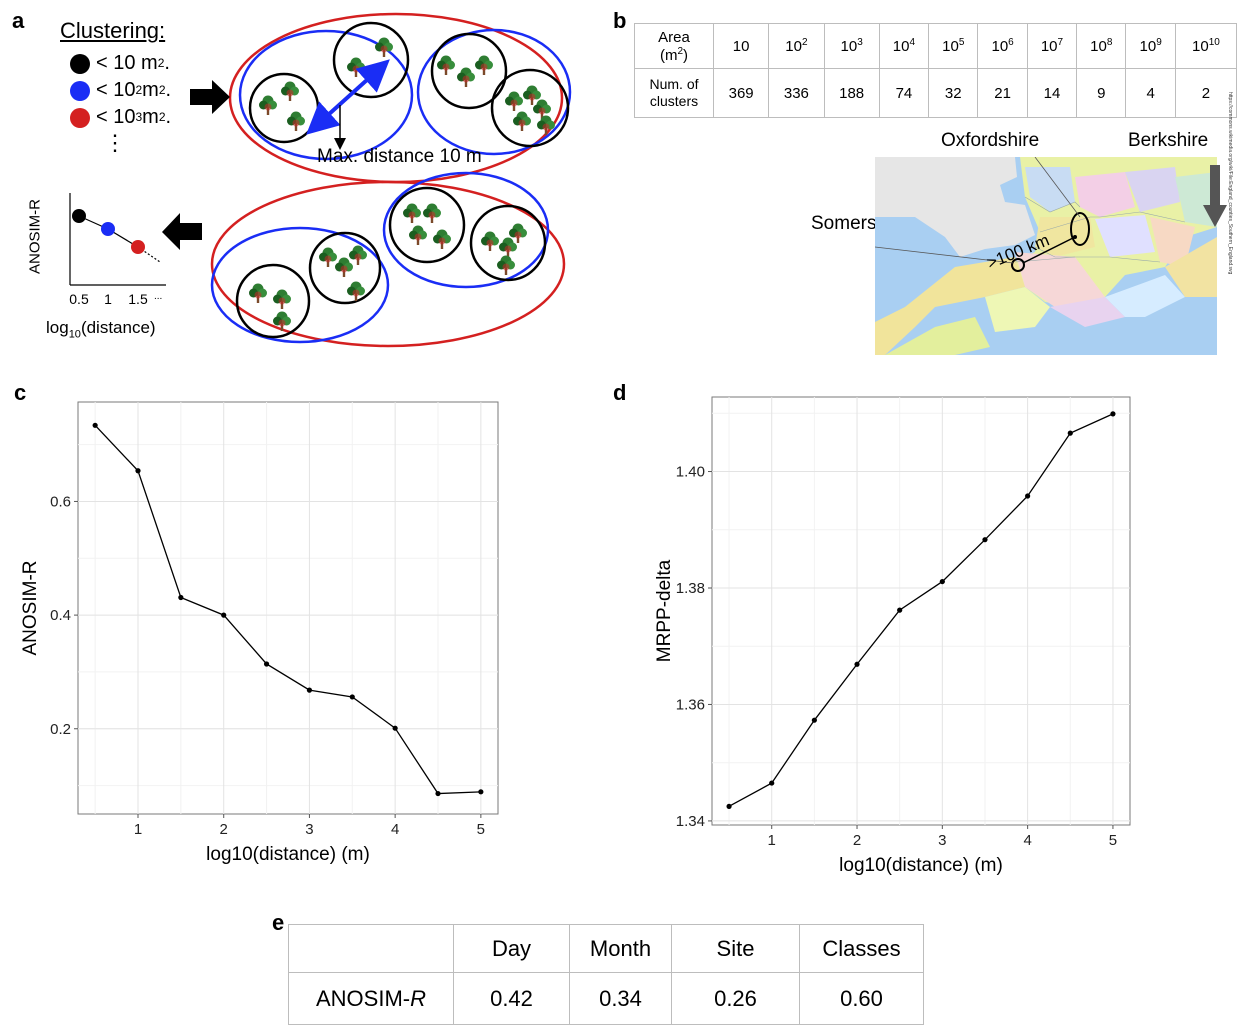 The width and height of the screenshot is (1237, 1025). What do you see at coordinates (741, 93) in the screenshot?
I see `count-cell: 369` at bounding box center [741, 93].